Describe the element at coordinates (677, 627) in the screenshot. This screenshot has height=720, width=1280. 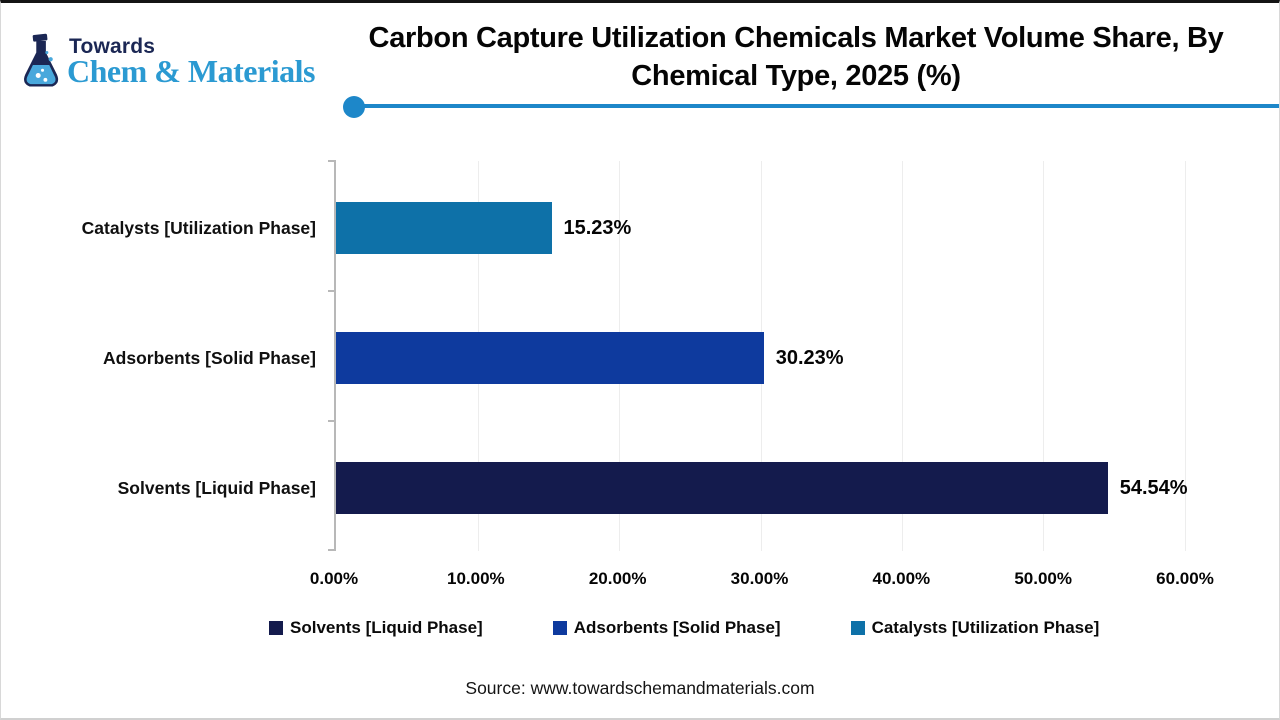
I see `legend-label: Adsorbents [Solid Phase]` at that location.